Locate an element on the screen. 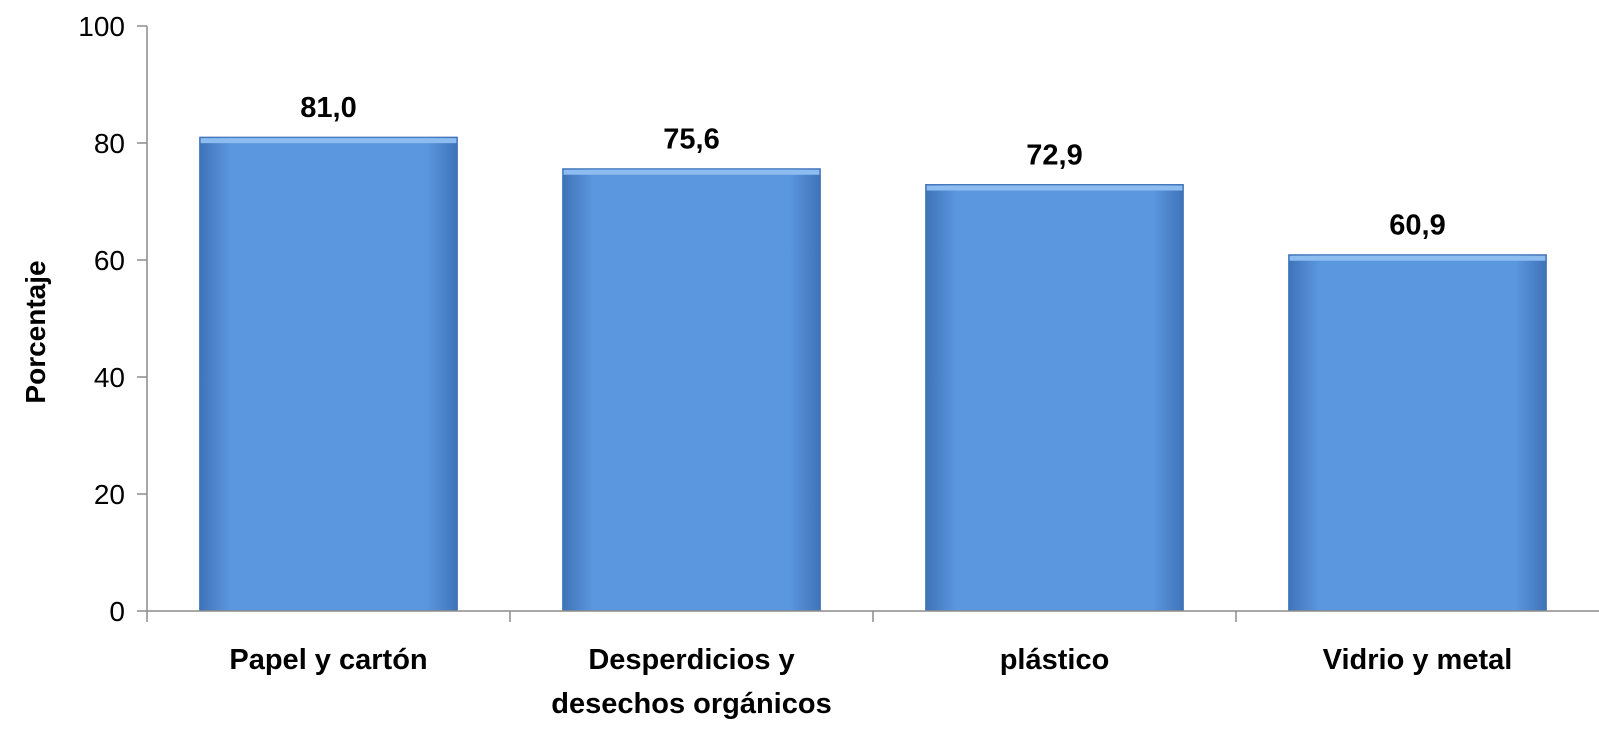  y-tick-label: 60 is located at coordinates (109, 260).